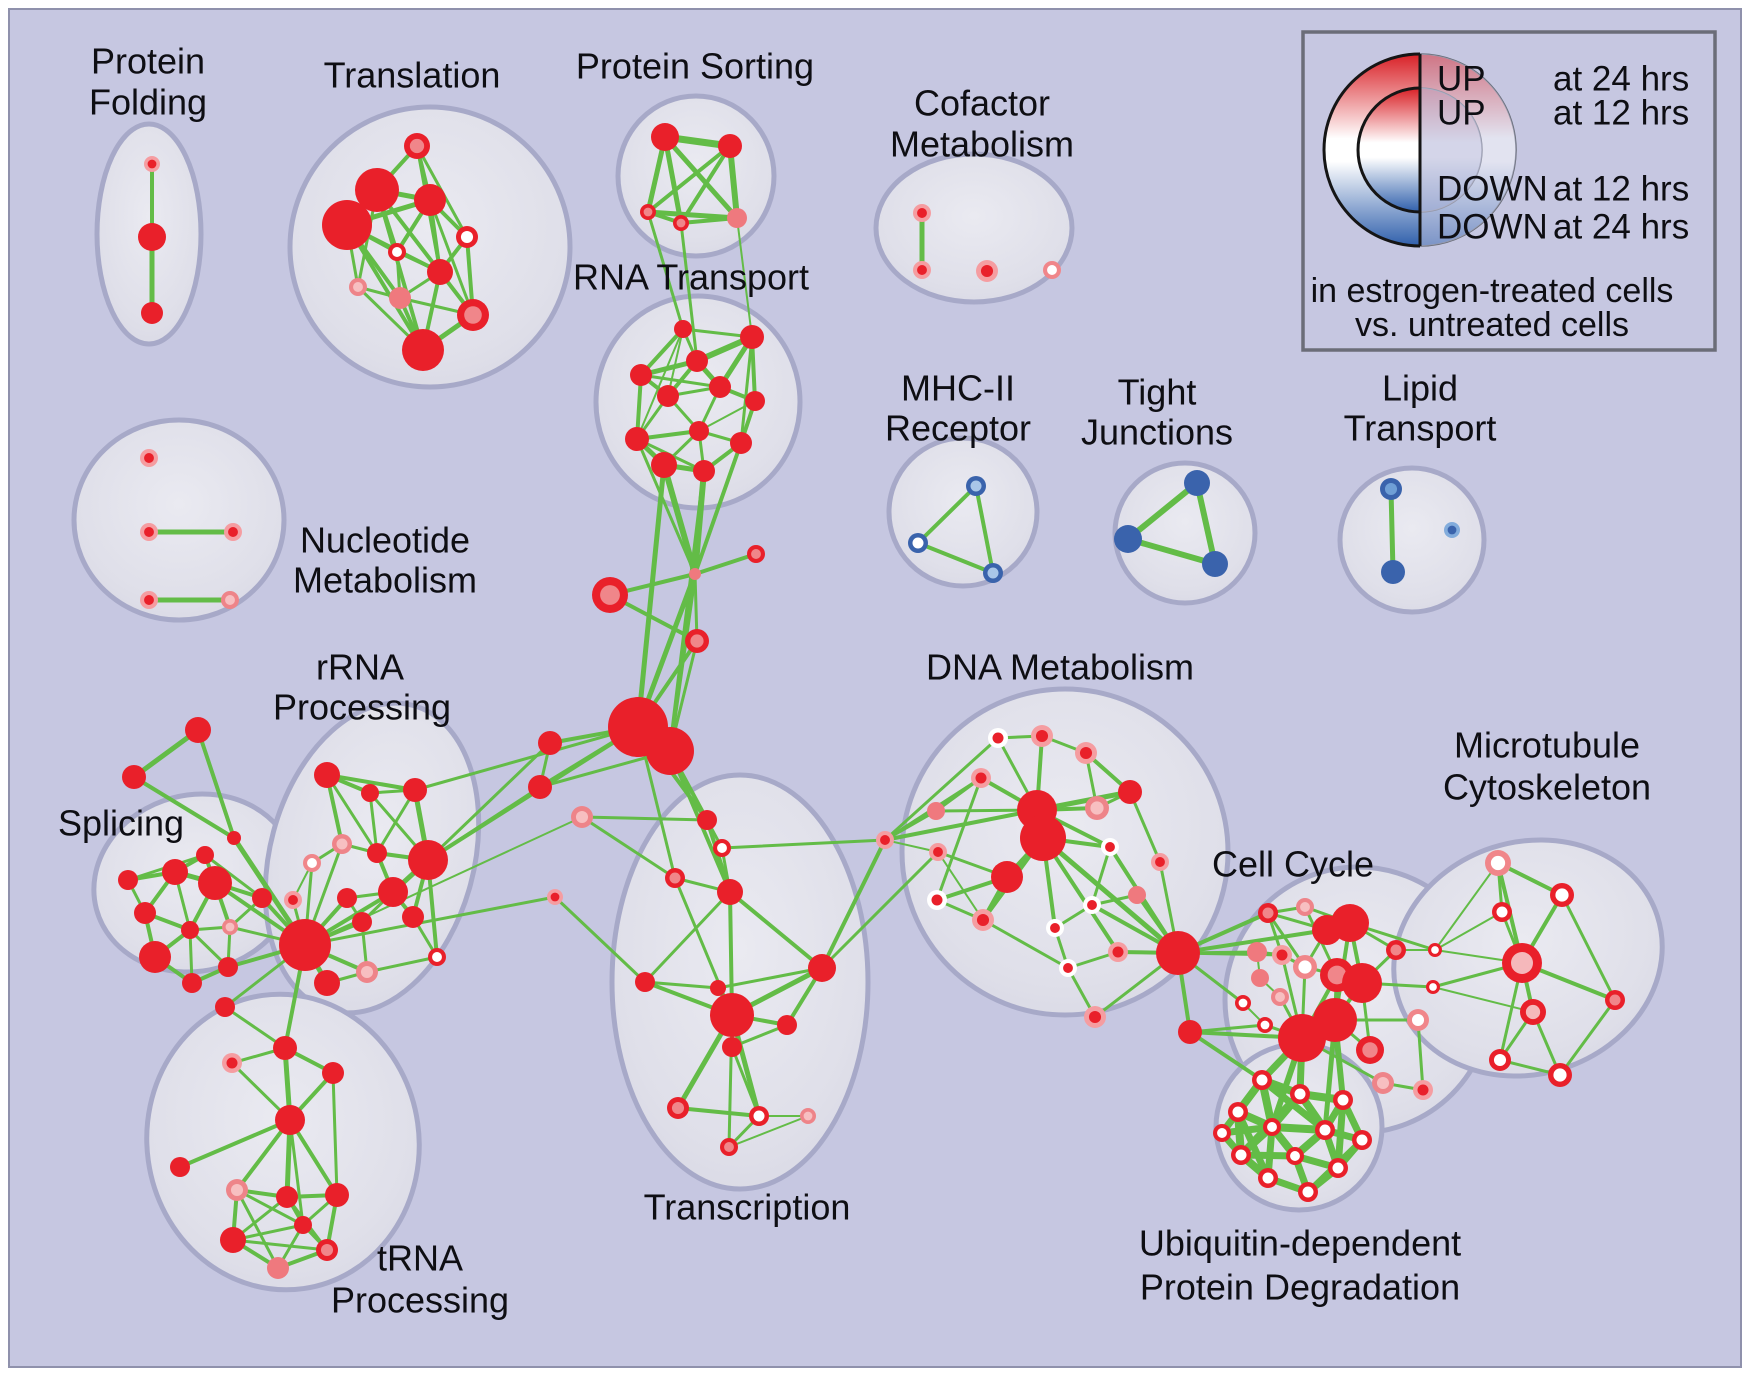 This screenshot has height=1376, width=1750. What do you see at coordinates (1300, 1243) in the screenshot?
I see `cluster-label-ubiquitin-degradation: Ubiquitin-dependent` at bounding box center [1300, 1243].